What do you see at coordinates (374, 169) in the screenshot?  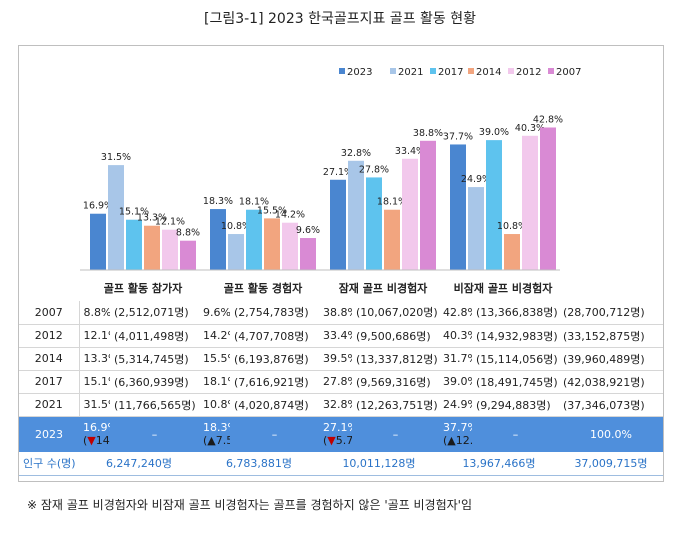 I see `data-label: 27.8%` at bounding box center [374, 169].